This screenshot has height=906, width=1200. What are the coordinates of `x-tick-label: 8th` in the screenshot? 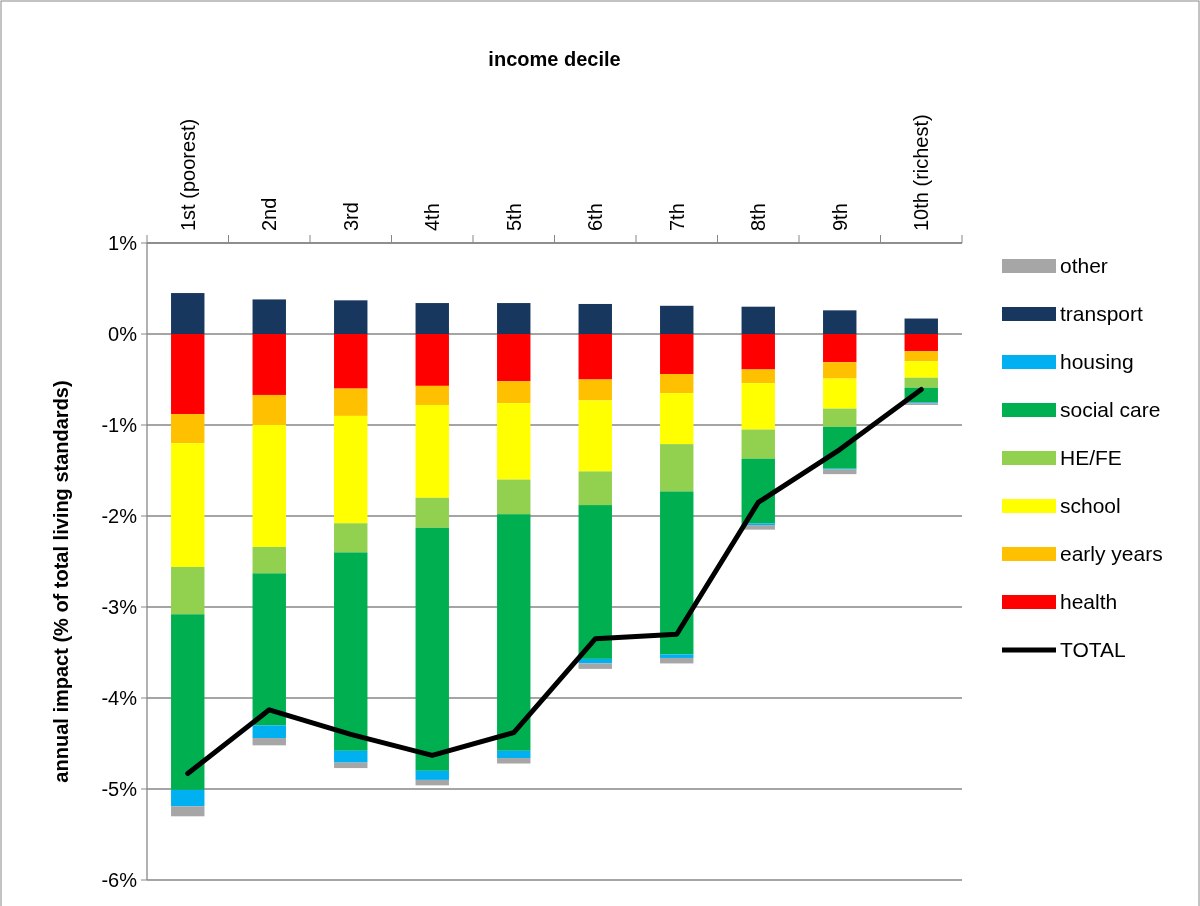 It's located at (758, 217).